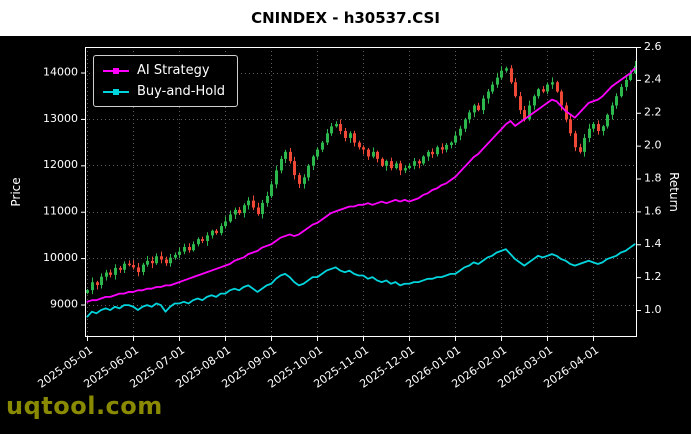 Image resolution: width=691 pixels, height=434 pixels. Describe the element at coordinates (16, 192) in the screenshot. I see `left-axis-label: Price` at that location.